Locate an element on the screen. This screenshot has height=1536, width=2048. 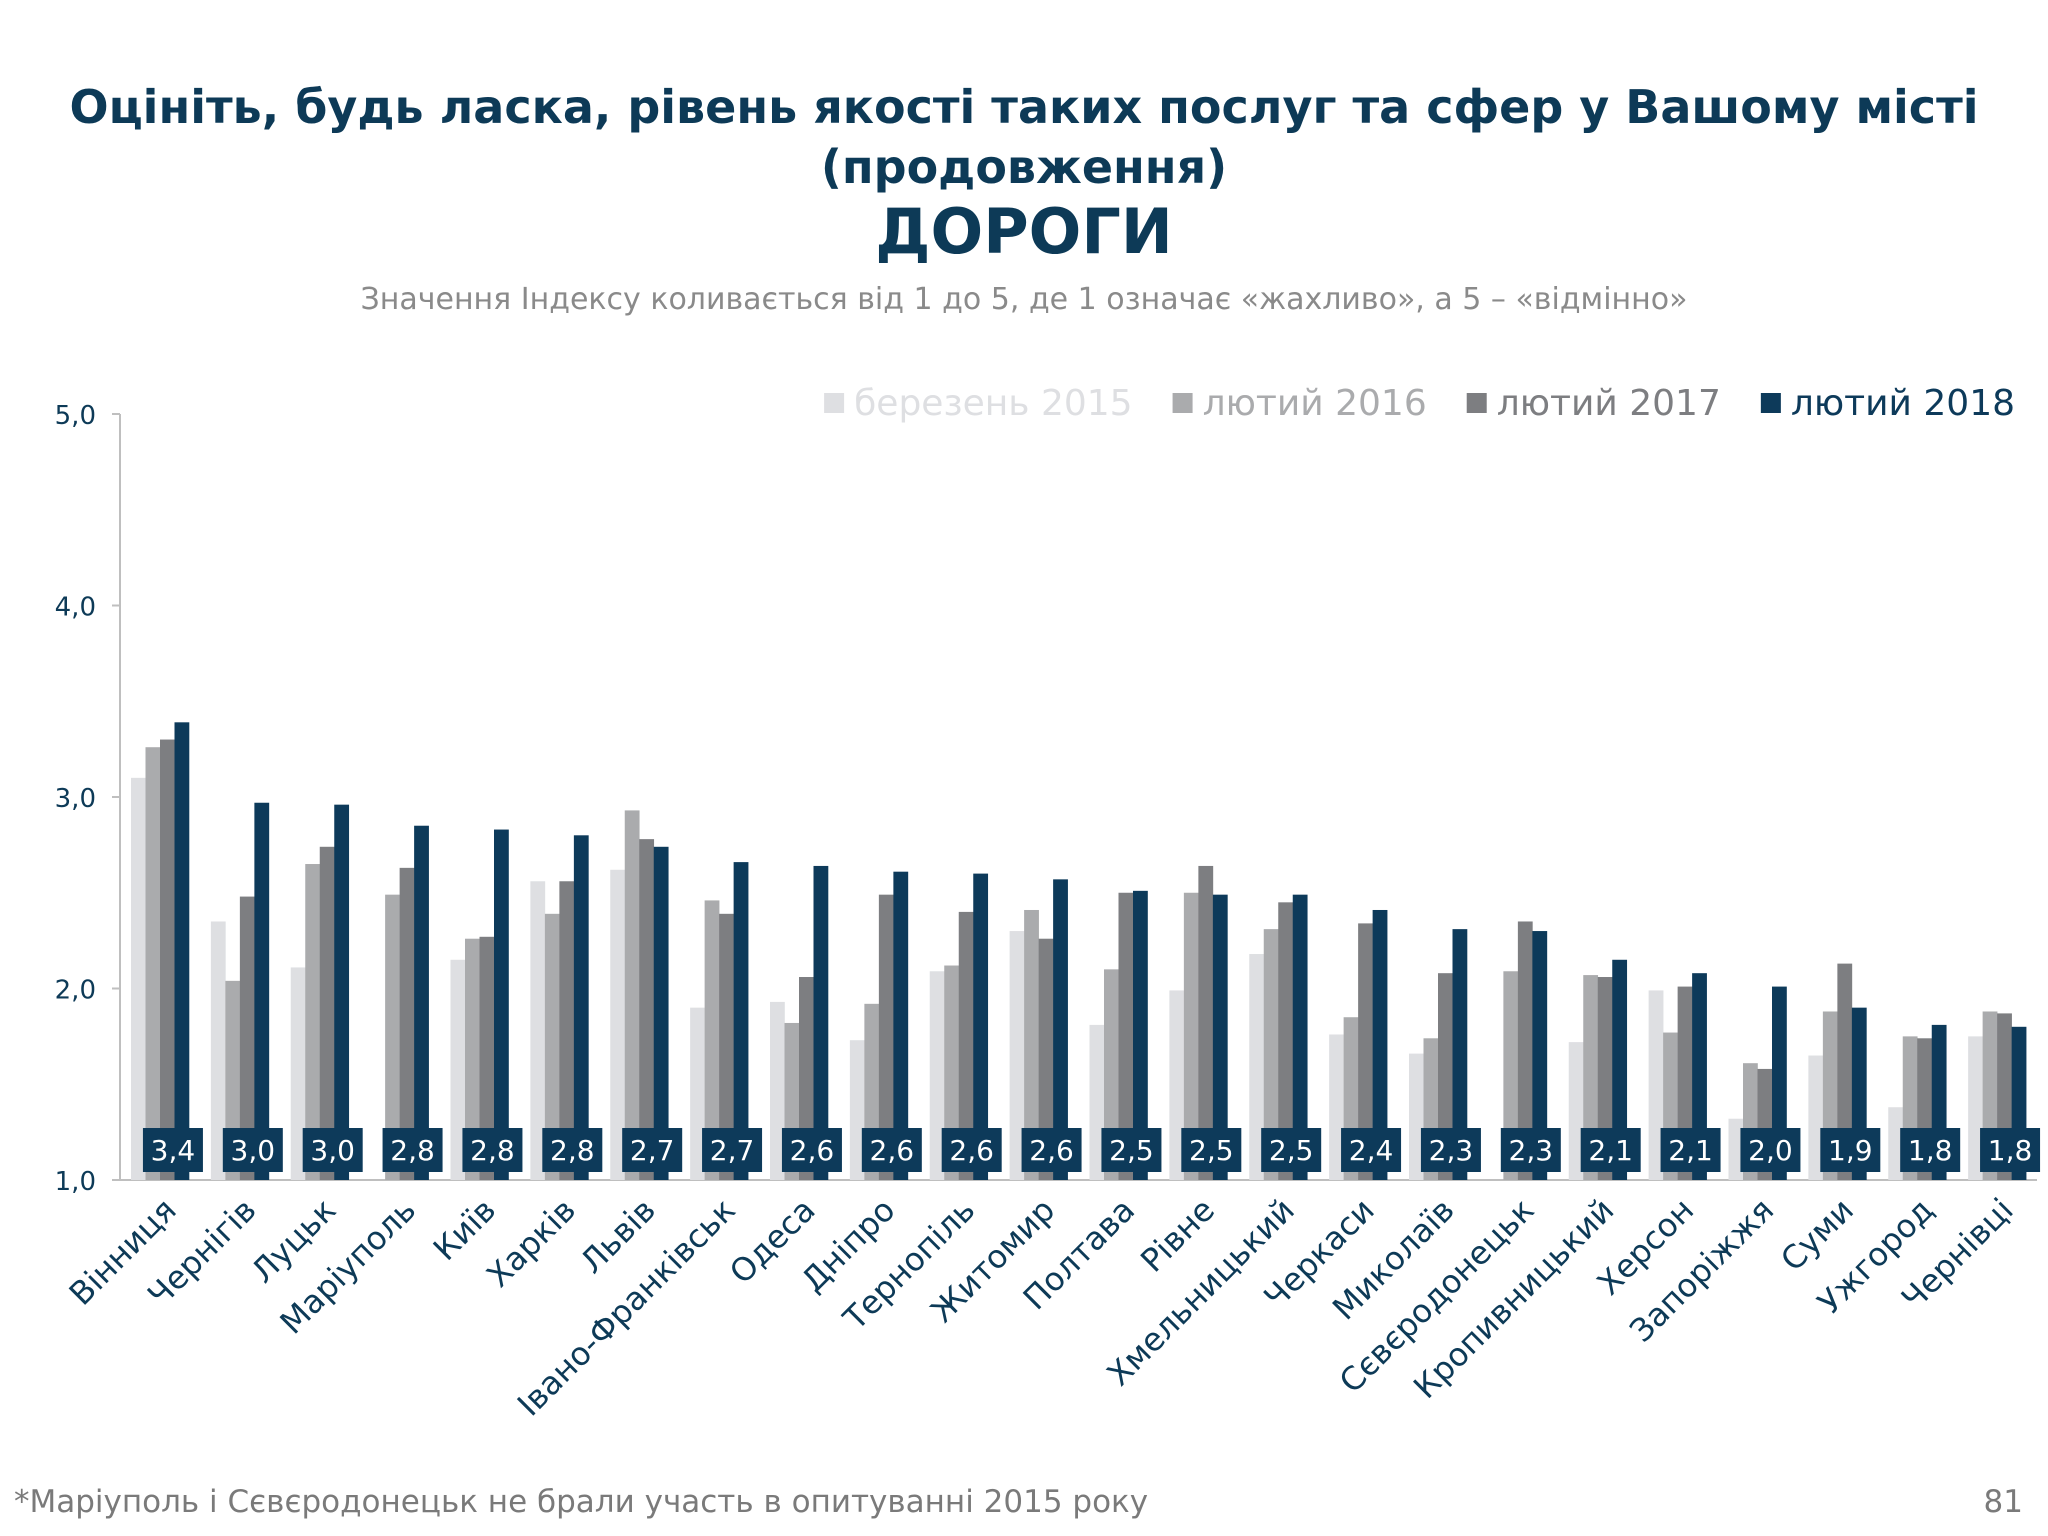
y-tick-label: 3,0 is located at coordinates (75, 799).